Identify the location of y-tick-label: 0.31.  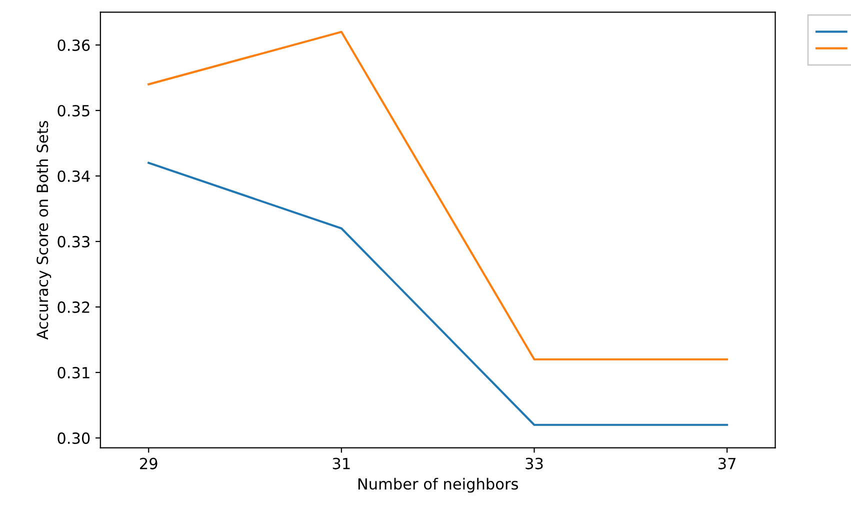
(74, 372).